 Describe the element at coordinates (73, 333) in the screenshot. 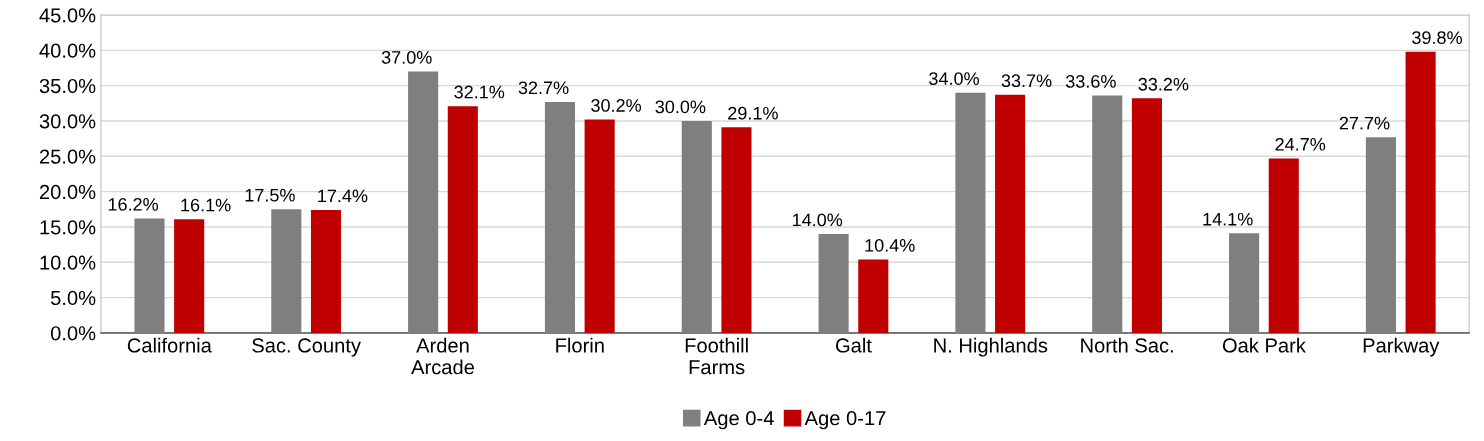

I see `y-tick-label: 0.0%` at that location.